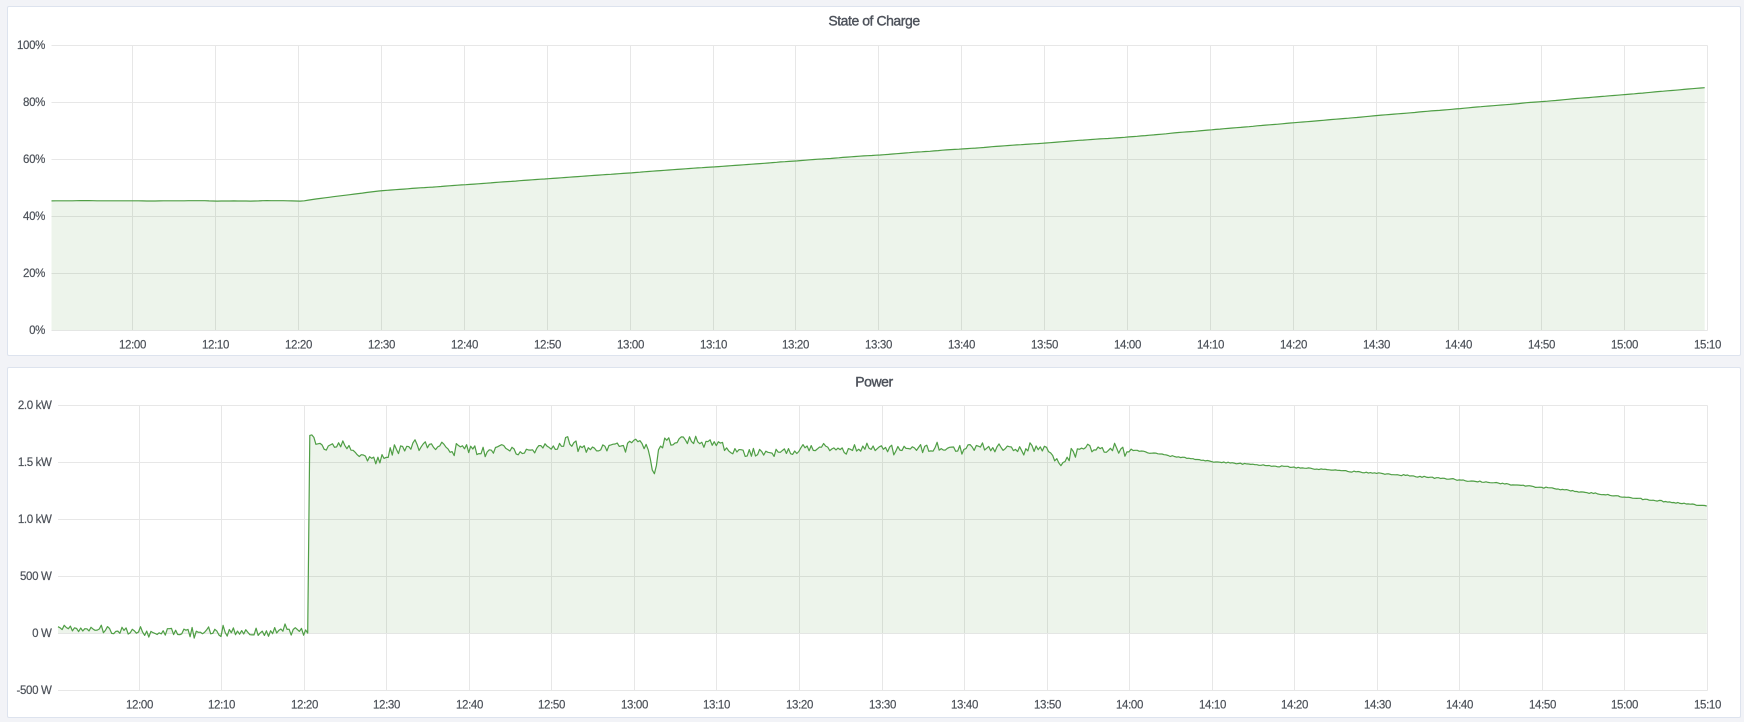  What do you see at coordinates (874, 382) in the screenshot?
I see `svg-text: Power` at bounding box center [874, 382].